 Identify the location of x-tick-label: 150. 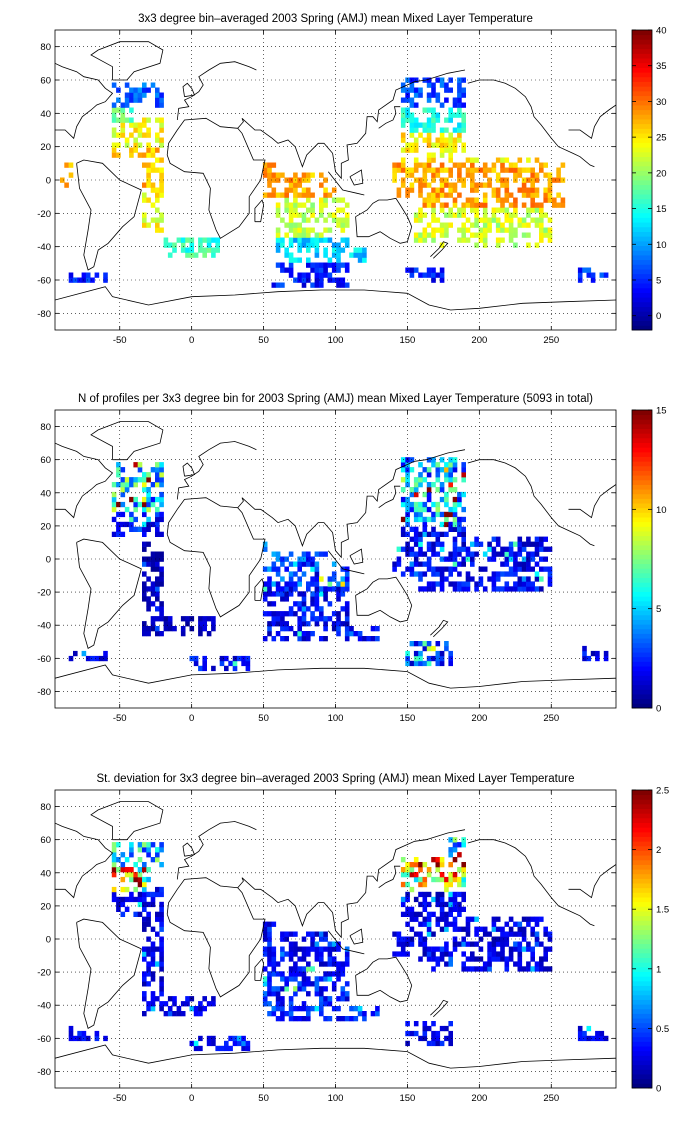
(407, 718).